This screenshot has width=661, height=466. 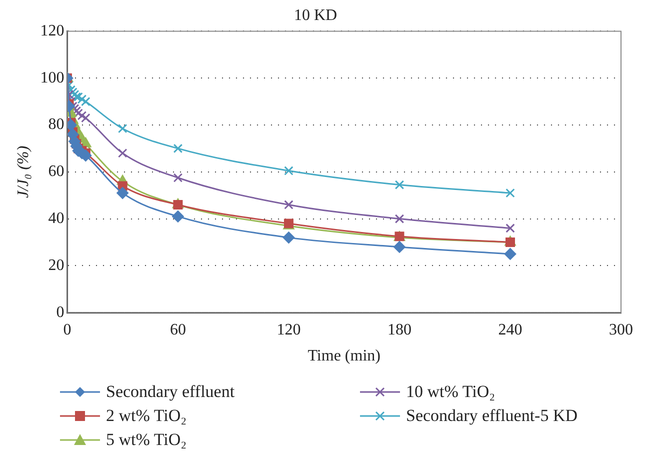 I want to click on x-tick-label: 300, so click(x=621, y=329).